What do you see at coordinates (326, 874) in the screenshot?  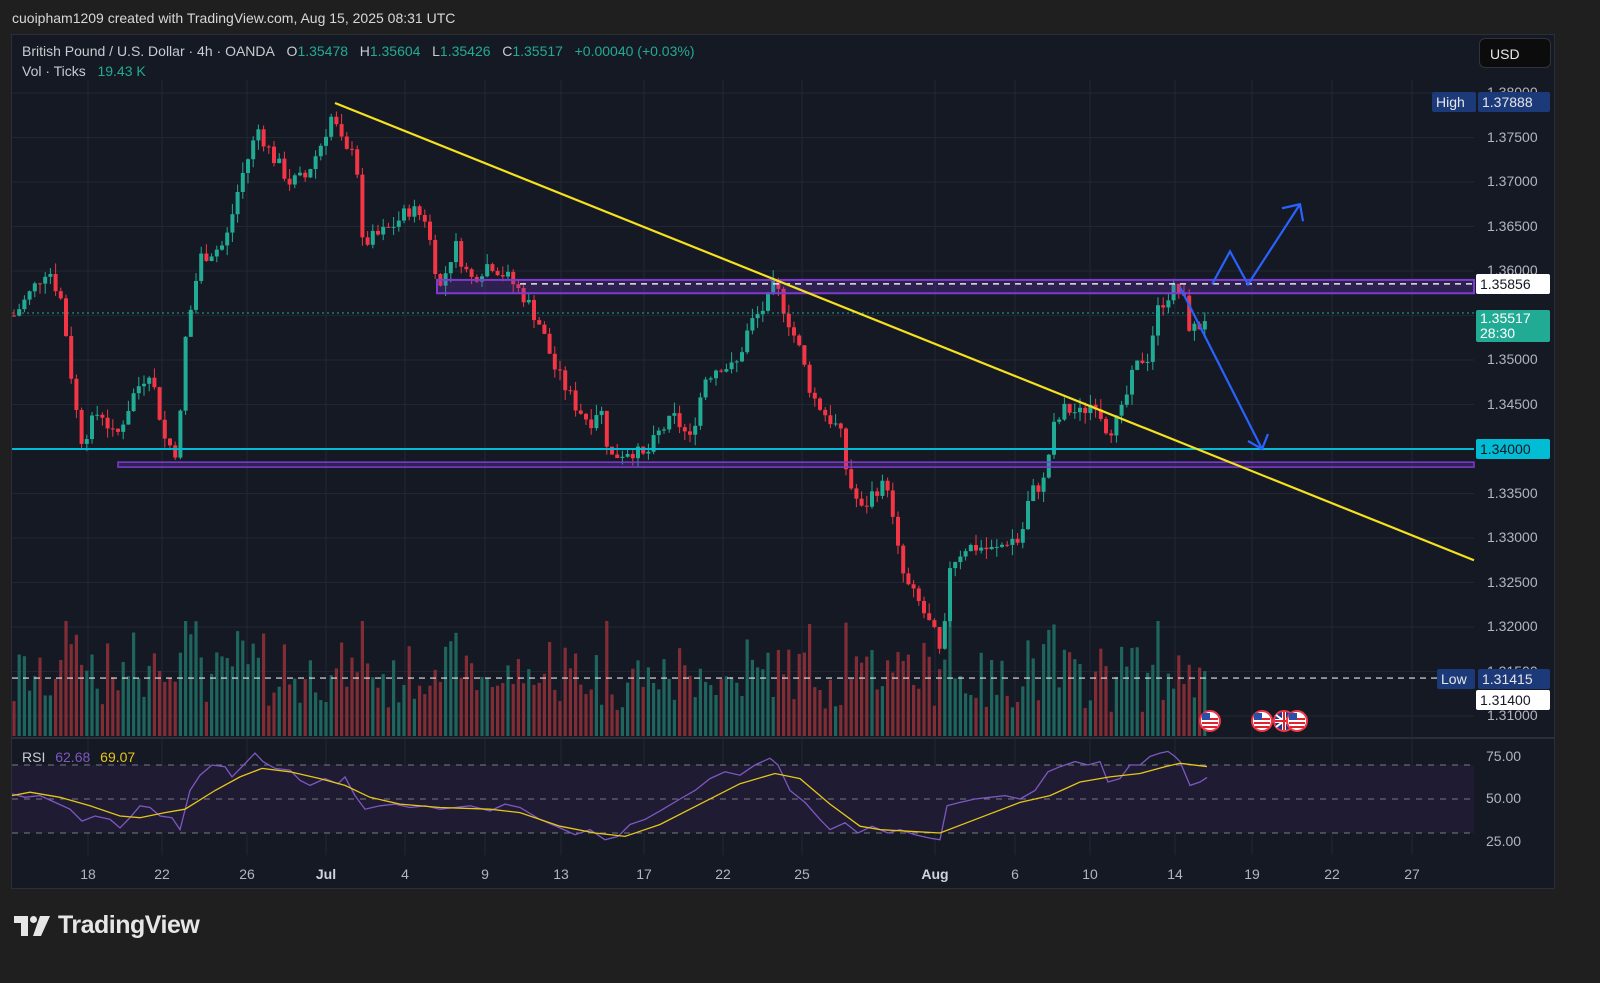 I see `time-axis-label: Jul` at bounding box center [326, 874].